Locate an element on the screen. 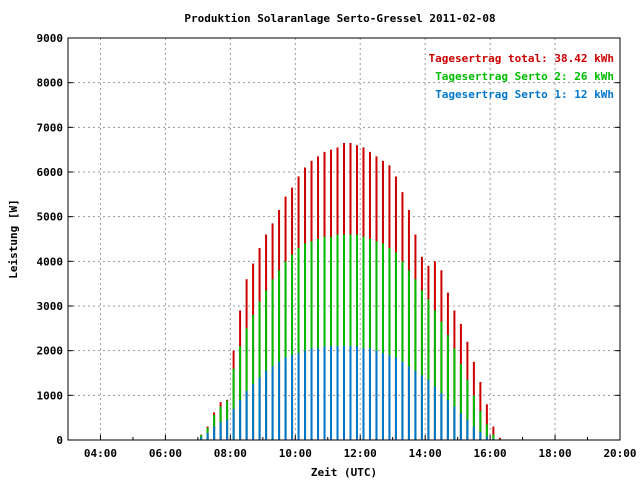 The image size is (640, 480). x-tick-label: 18:00 is located at coordinates (554, 453).